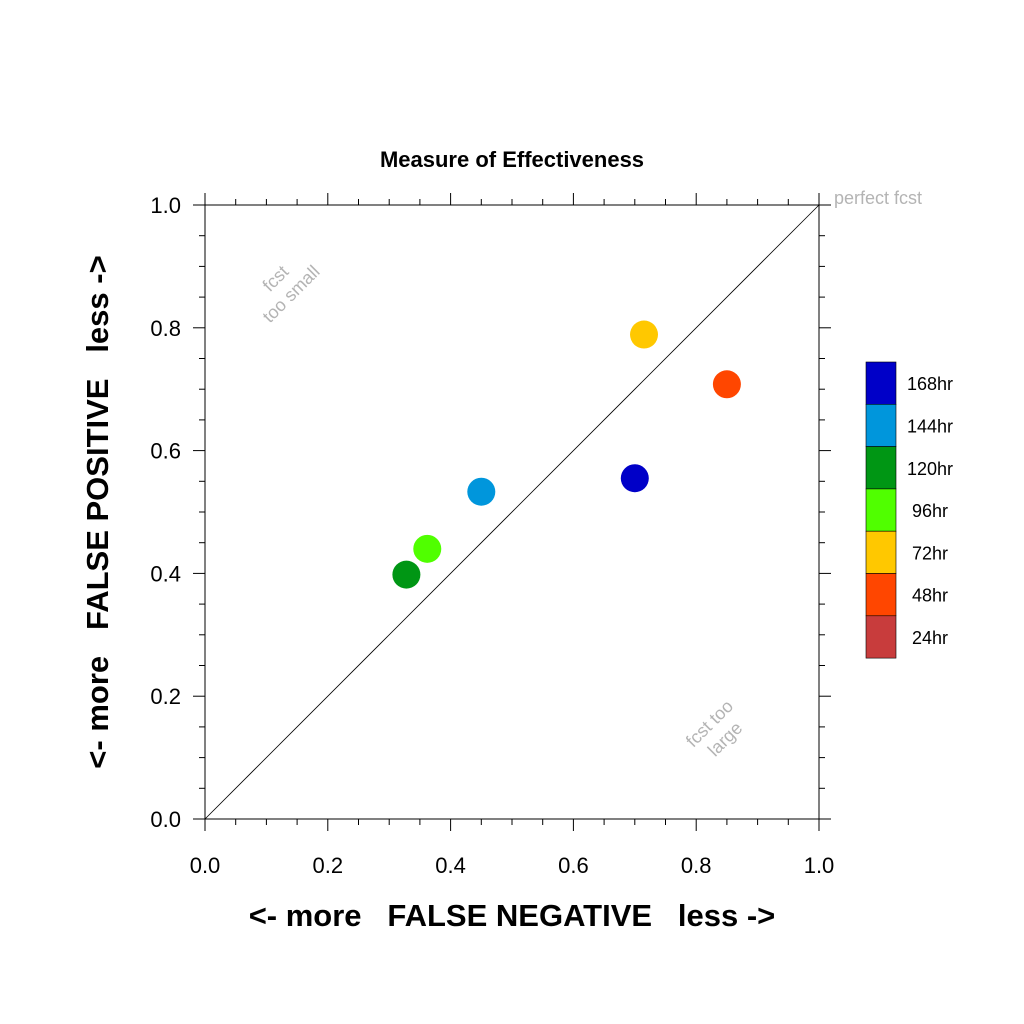 This screenshot has height=1024, width=1024. What do you see at coordinates (427, 548) in the screenshot?
I see `data-point-96hr` at bounding box center [427, 548].